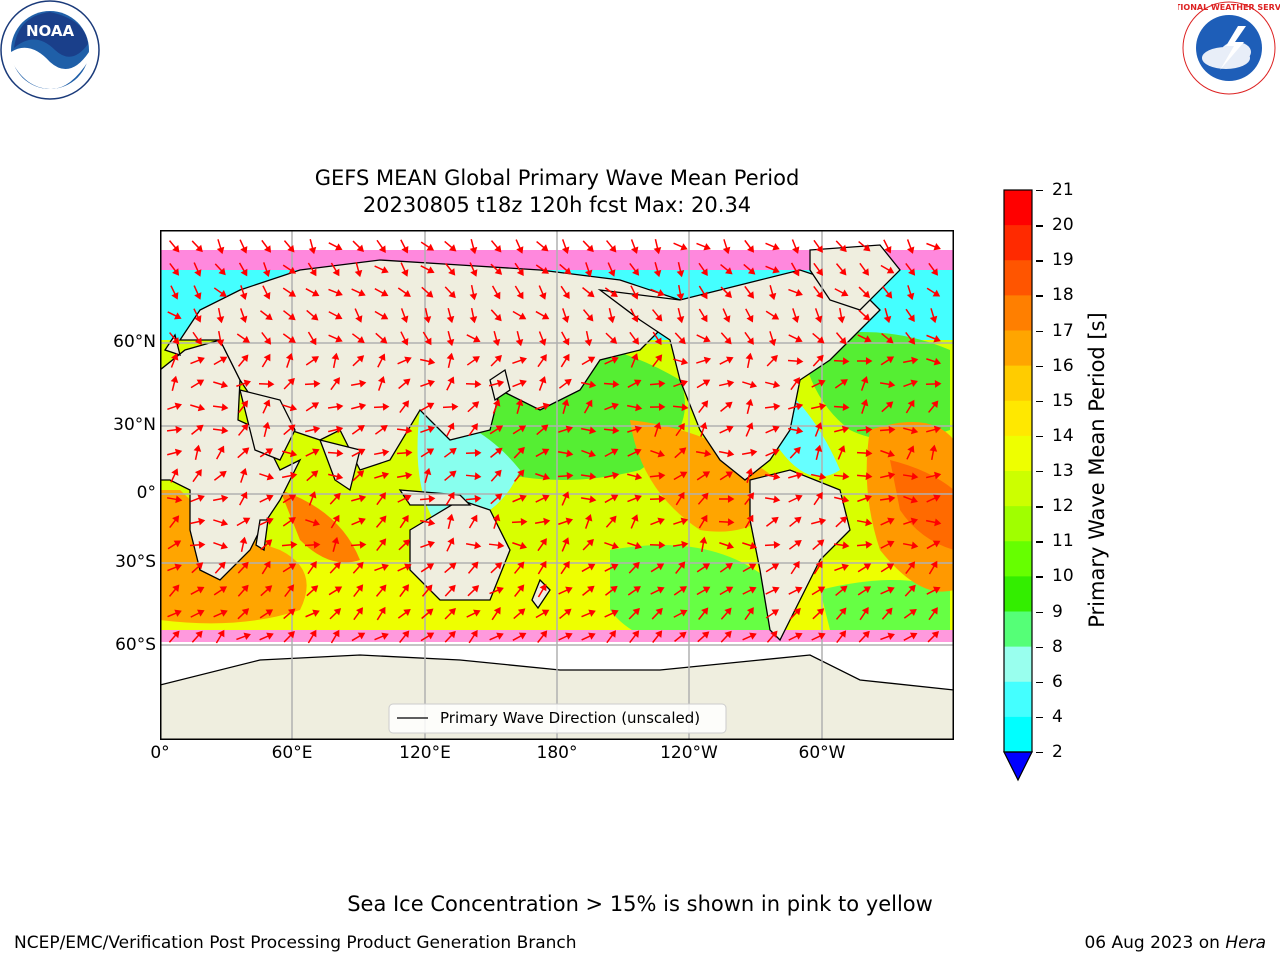 The image size is (1280, 960). Describe the element at coordinates (1063, 400) in the screenshot. I see `colorbar-tick-label: 15` at that location.